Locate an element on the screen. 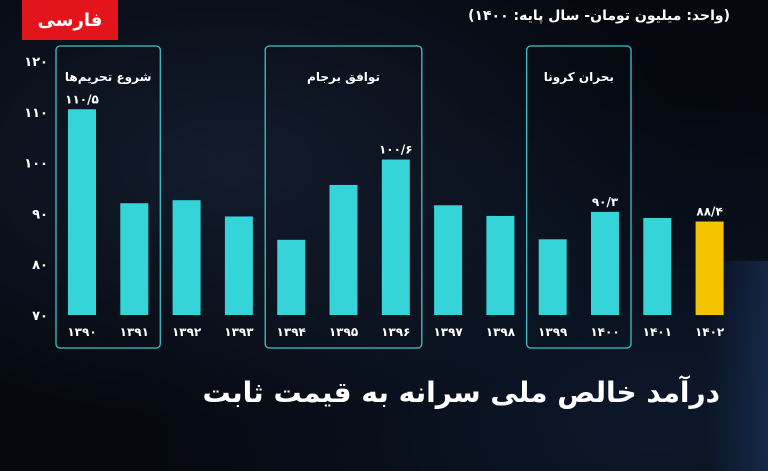 This screenshot has width=768, height=471. x-tick-label: ۱۳۹۸ is located at coordinates (501, 332).